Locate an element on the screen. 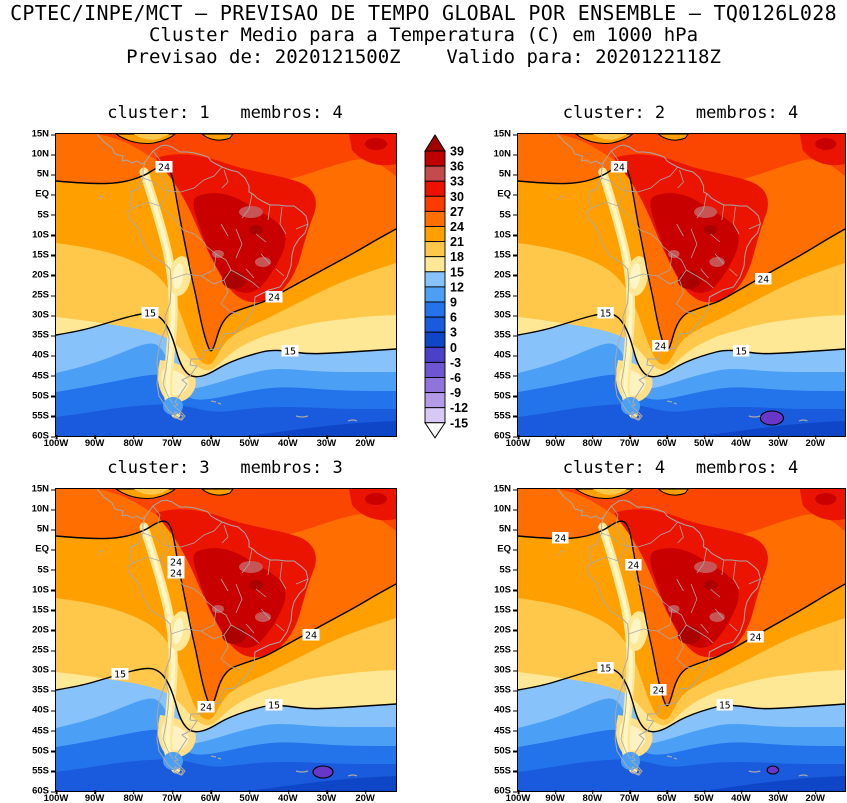 The height and width of the screenshot is (803, 847). colorbar-tick-label: -9 is located at coordinates (455, 393).